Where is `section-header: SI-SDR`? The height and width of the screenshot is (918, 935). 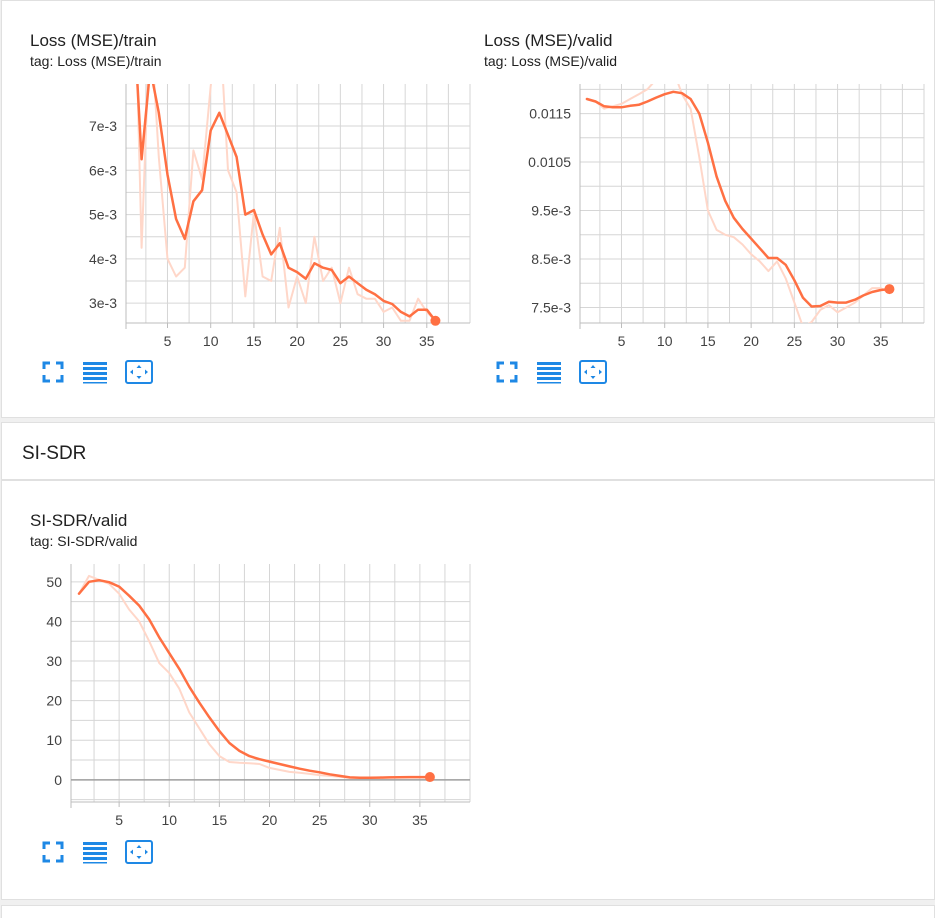 section-header: SI-SDR is located at coordinates (468, 451).